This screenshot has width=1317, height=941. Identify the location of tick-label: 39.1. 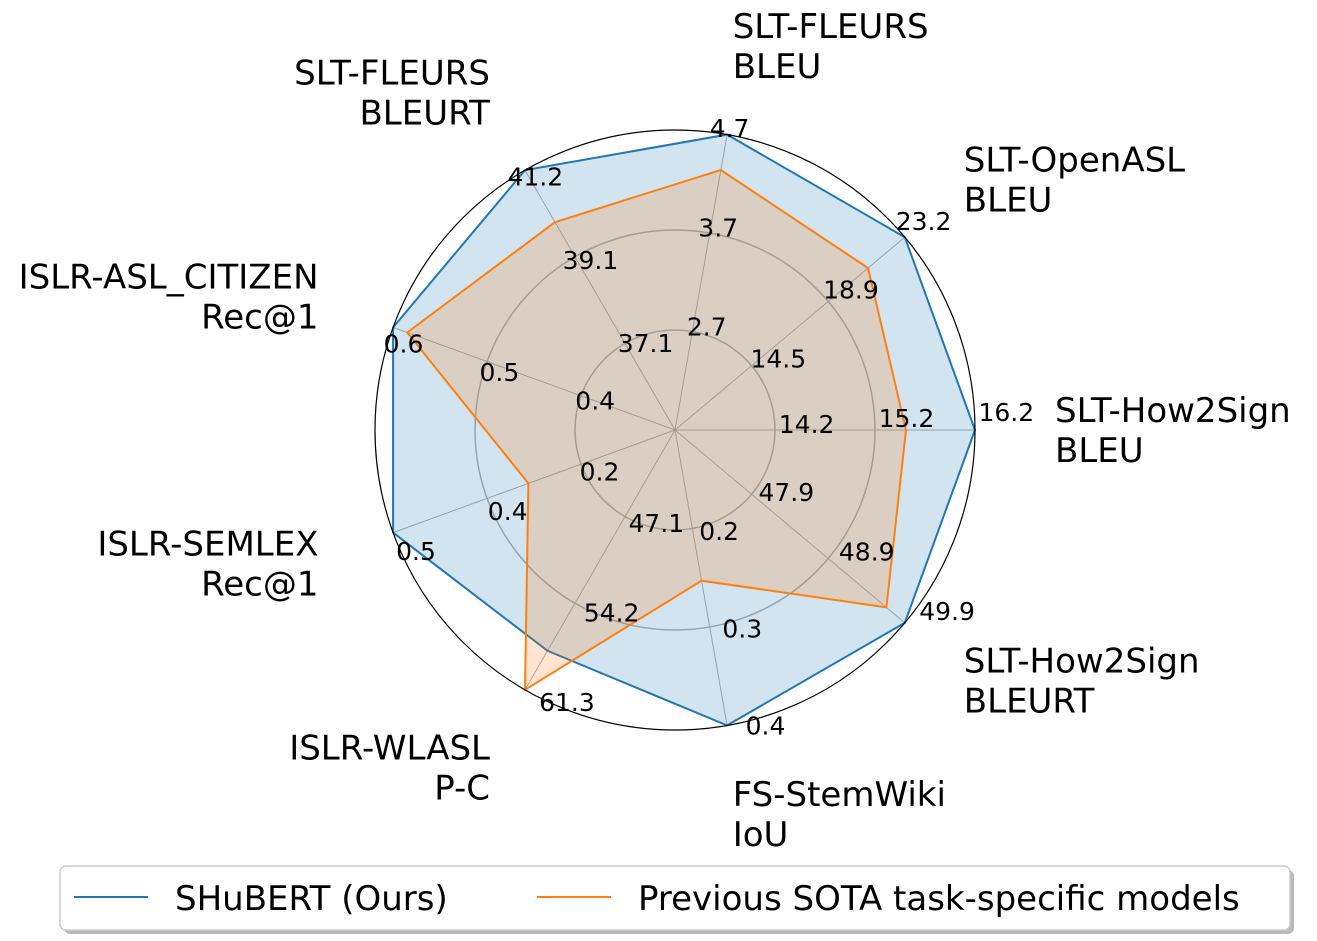
(591, 260).